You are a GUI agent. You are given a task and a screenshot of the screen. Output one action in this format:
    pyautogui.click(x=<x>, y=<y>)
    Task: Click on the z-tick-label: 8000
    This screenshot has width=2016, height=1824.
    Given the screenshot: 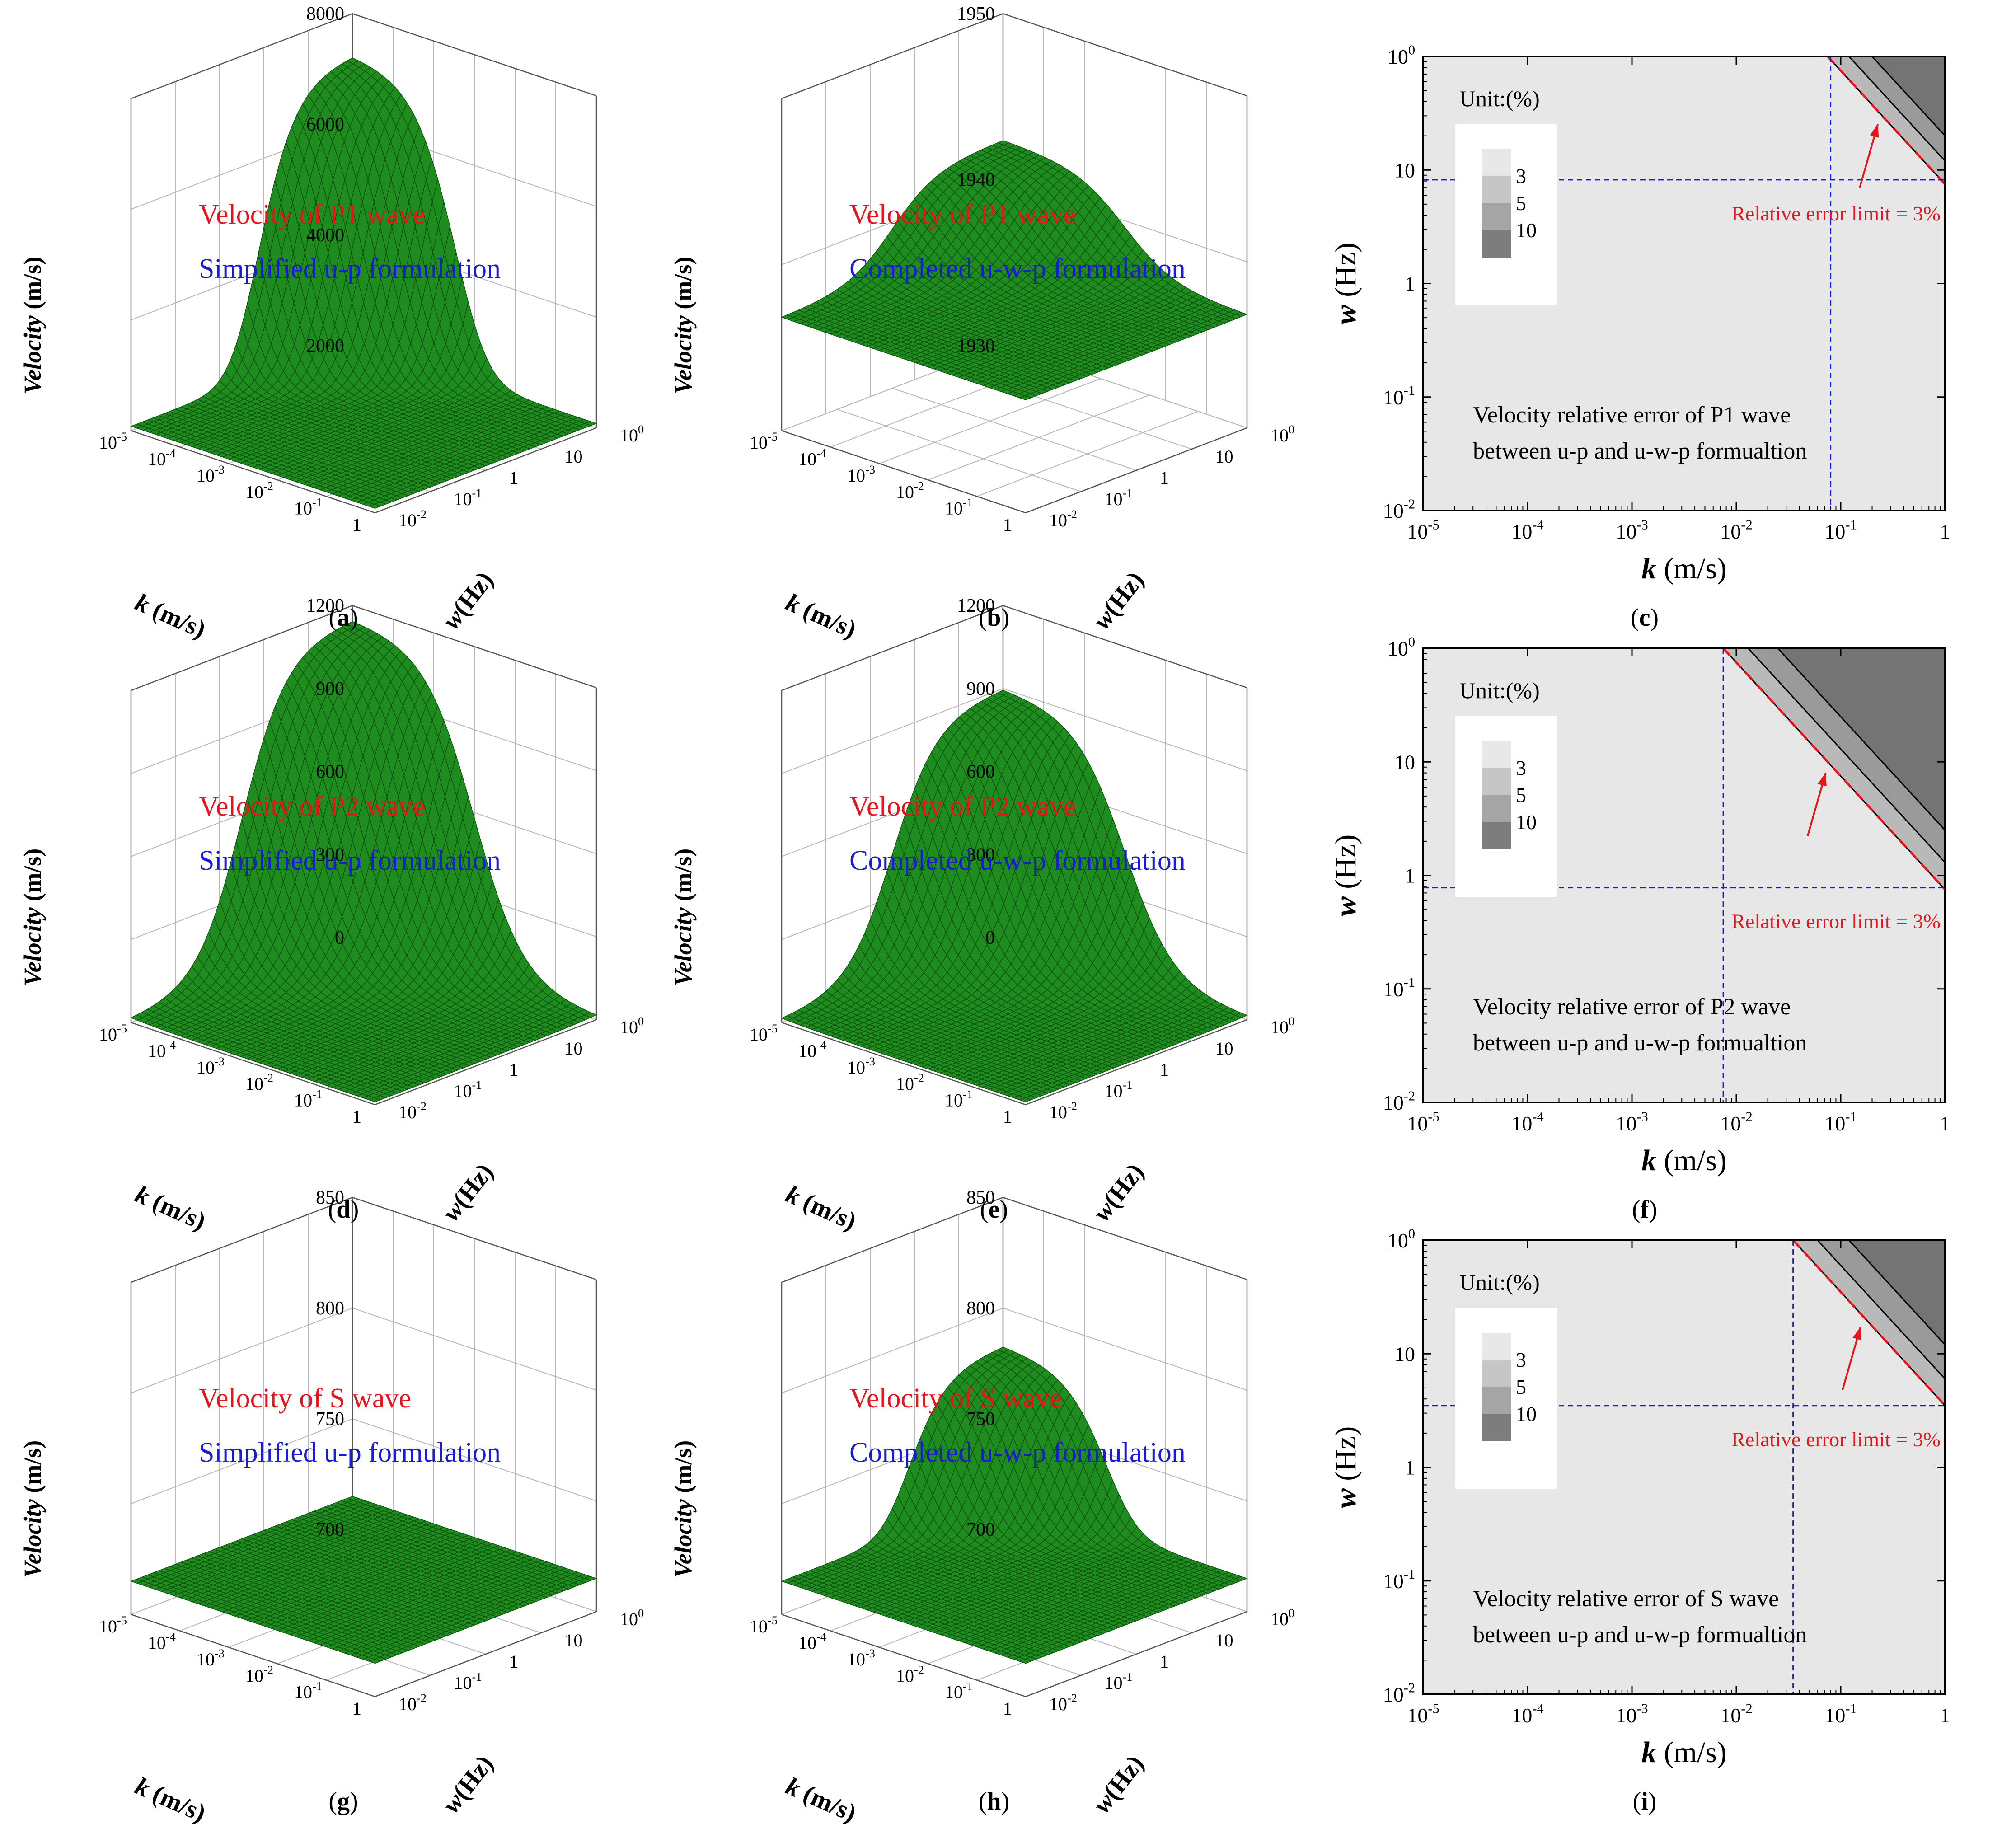 What is the action you would take?
    pyautogui.click(x=325, y=14)
    